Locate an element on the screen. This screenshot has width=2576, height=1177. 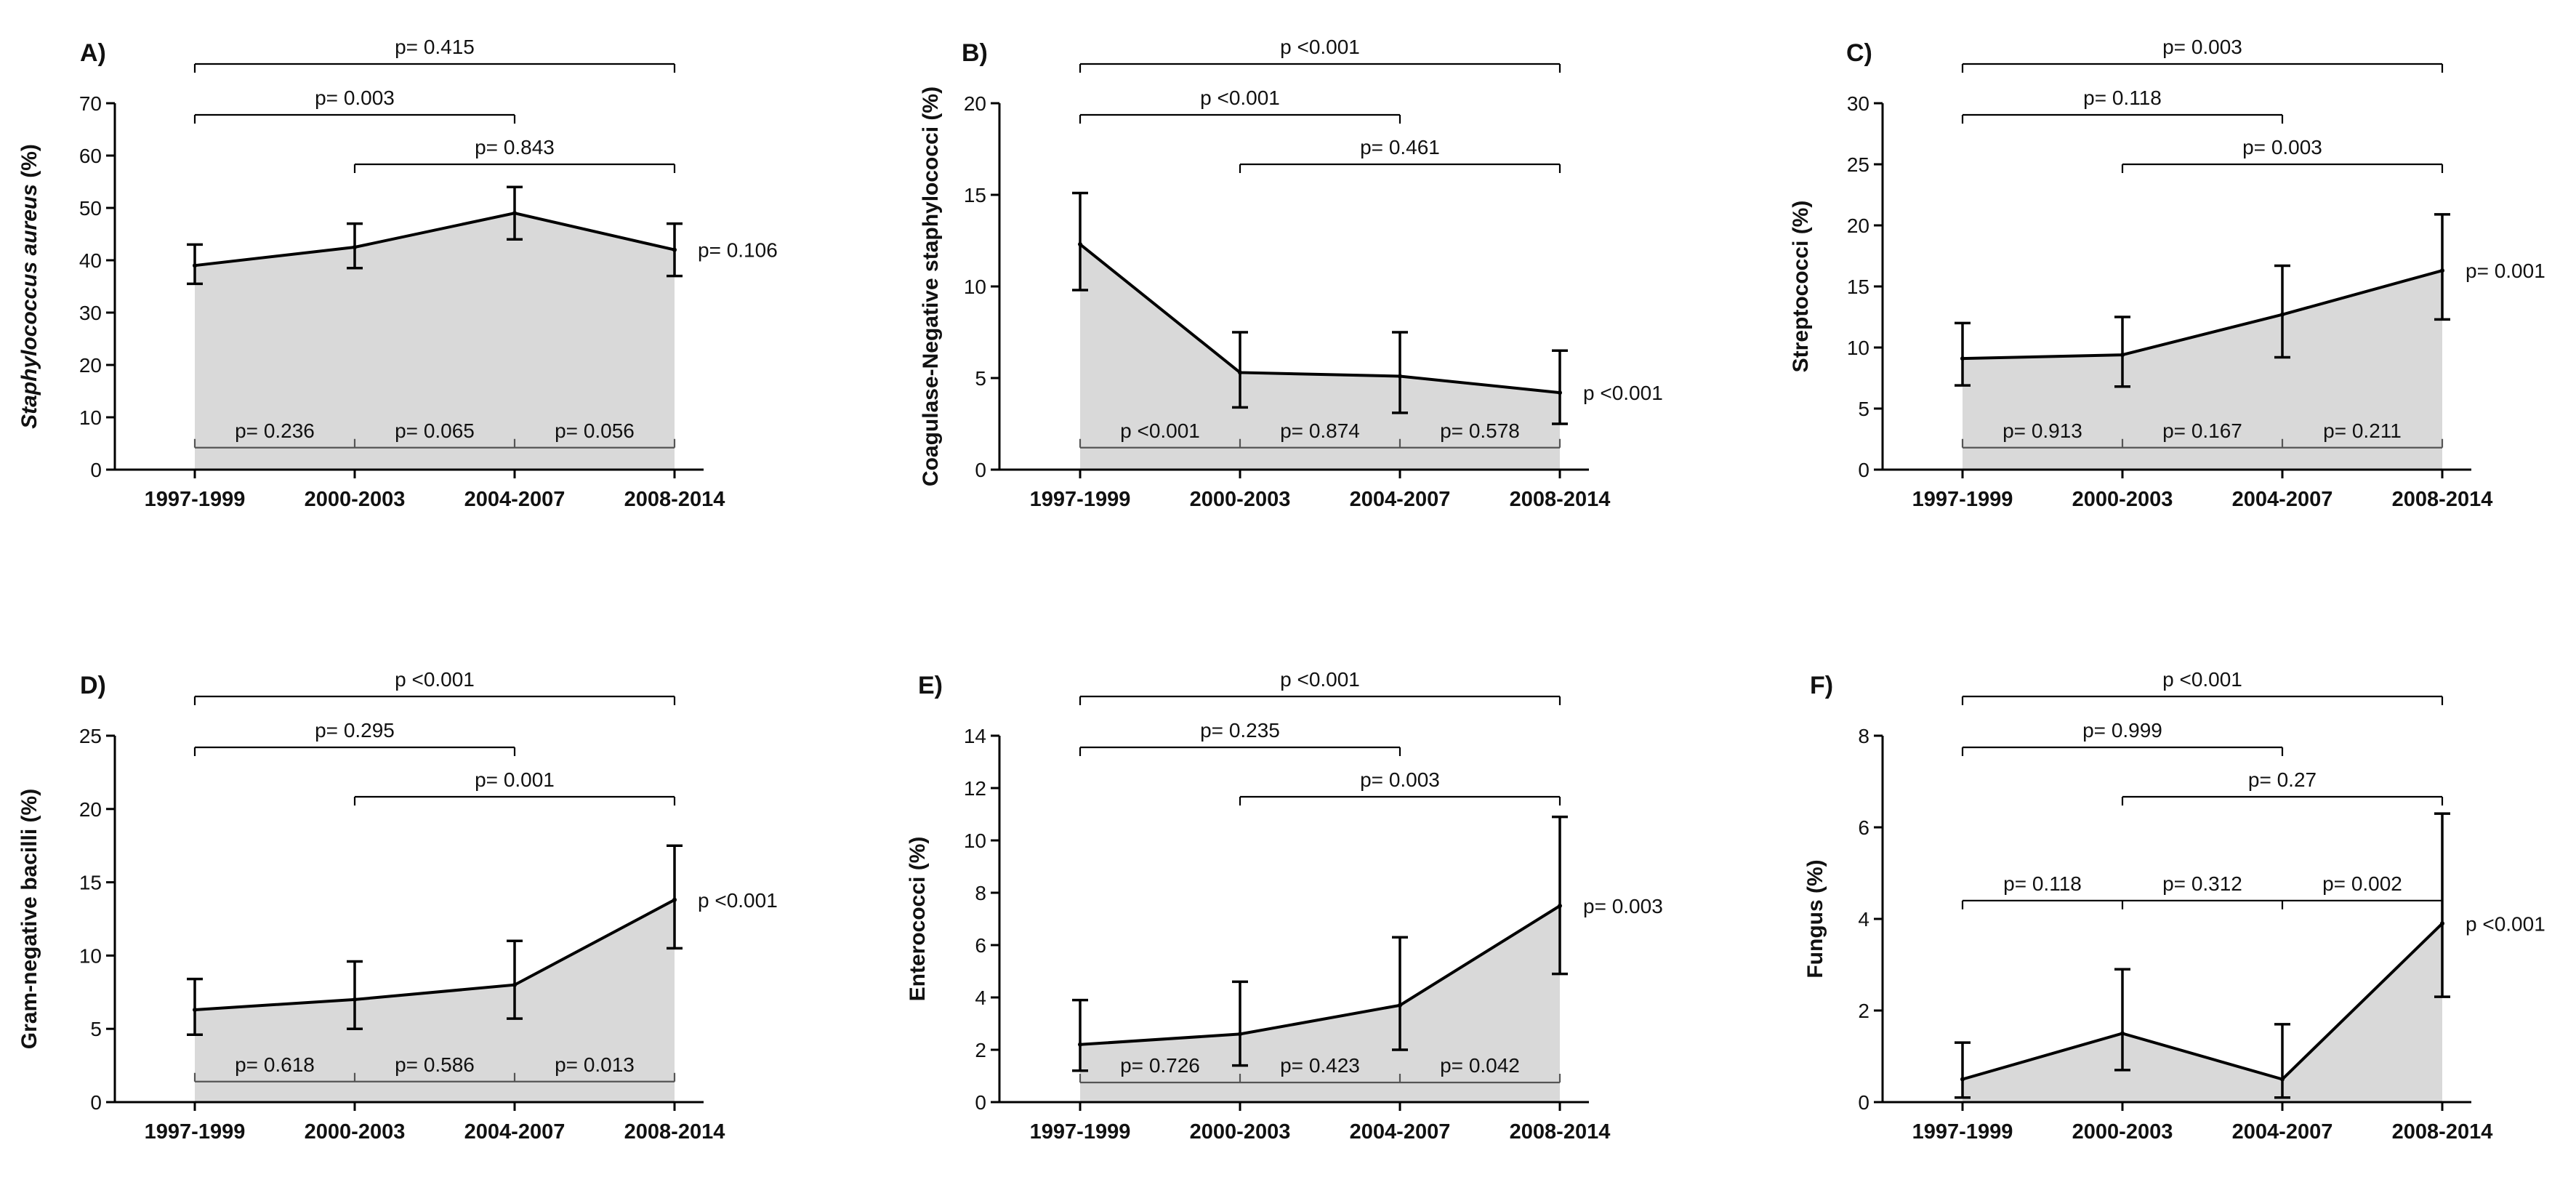
adjacent-p-label: p= 0.578 is located at coordinates (1480, 431).